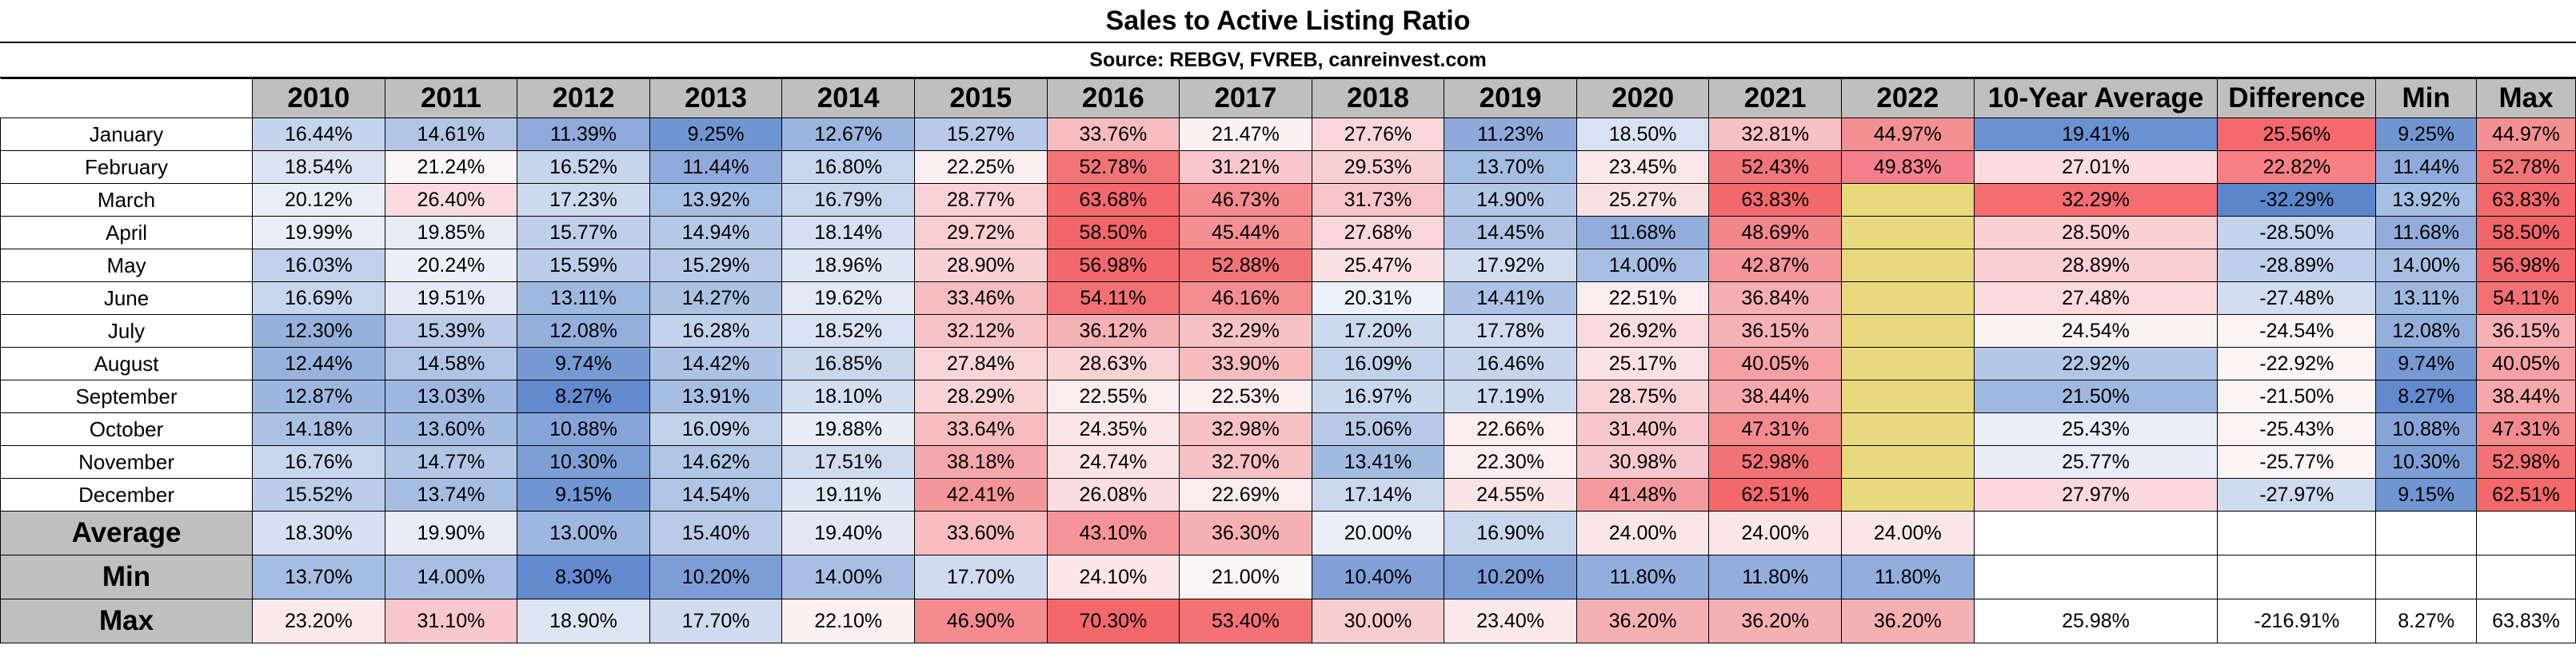  Describe the element at coordinates (1908, 200) in the screenshot. I see `cell-march-2022` at that location.